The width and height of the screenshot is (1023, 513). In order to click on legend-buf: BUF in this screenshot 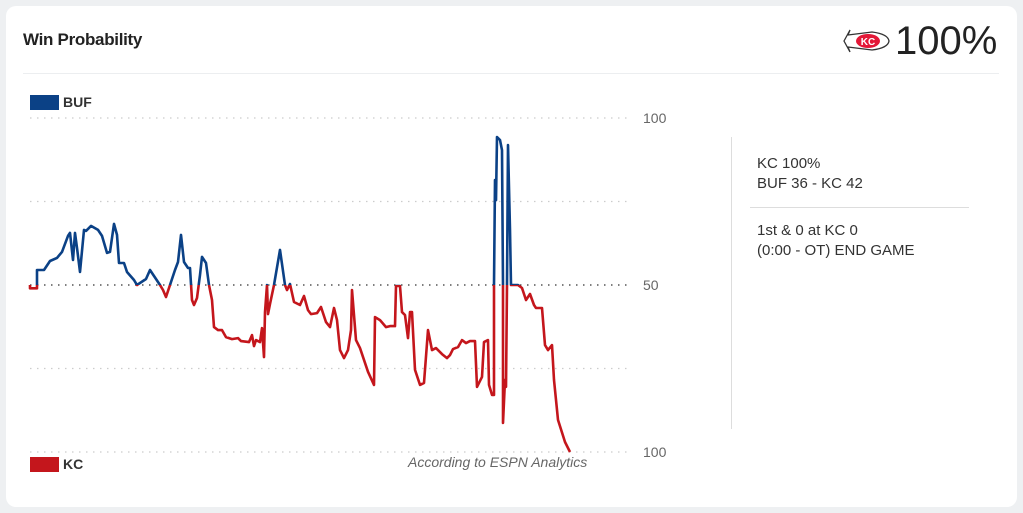, I will do `click(61, 102)`.